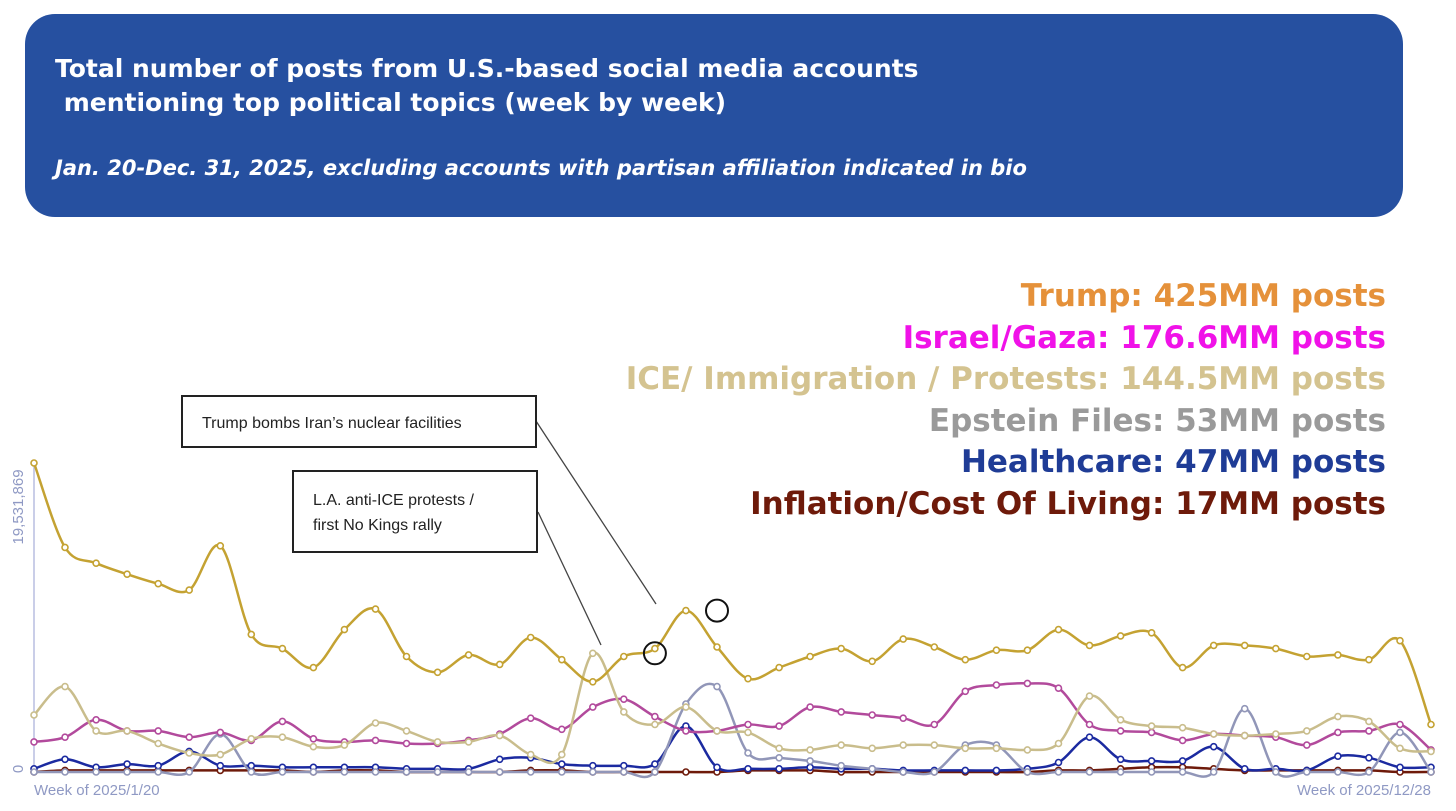  What do you see at coordinates (685, 632) in the screenshot?
I see `highlight-layer` at bounding box center [685, 632].